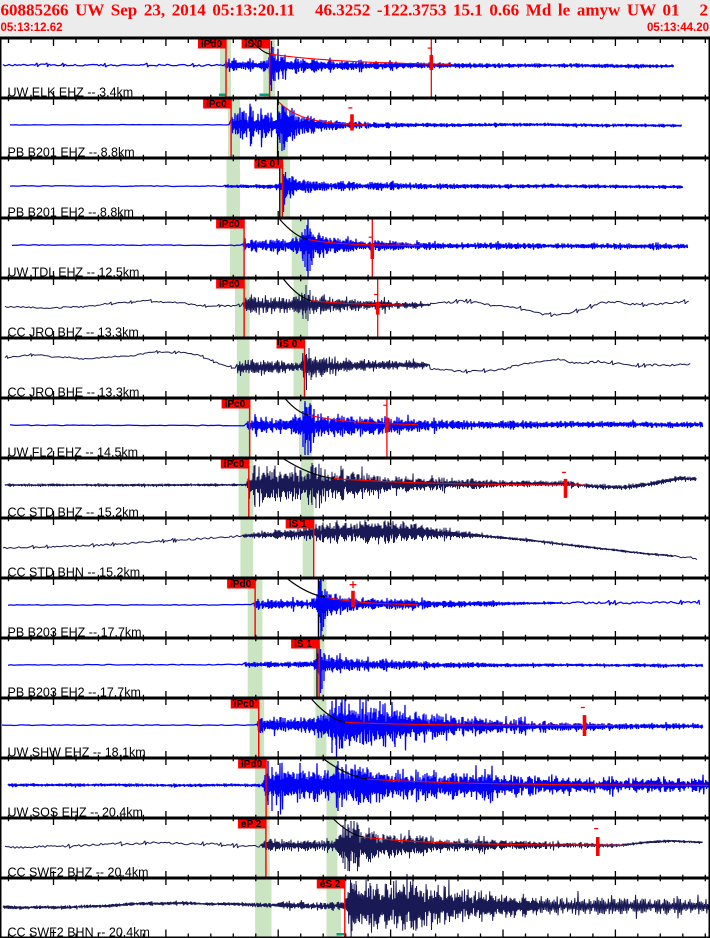  I want to click on svg-text: eS 2, so click(330, 884).